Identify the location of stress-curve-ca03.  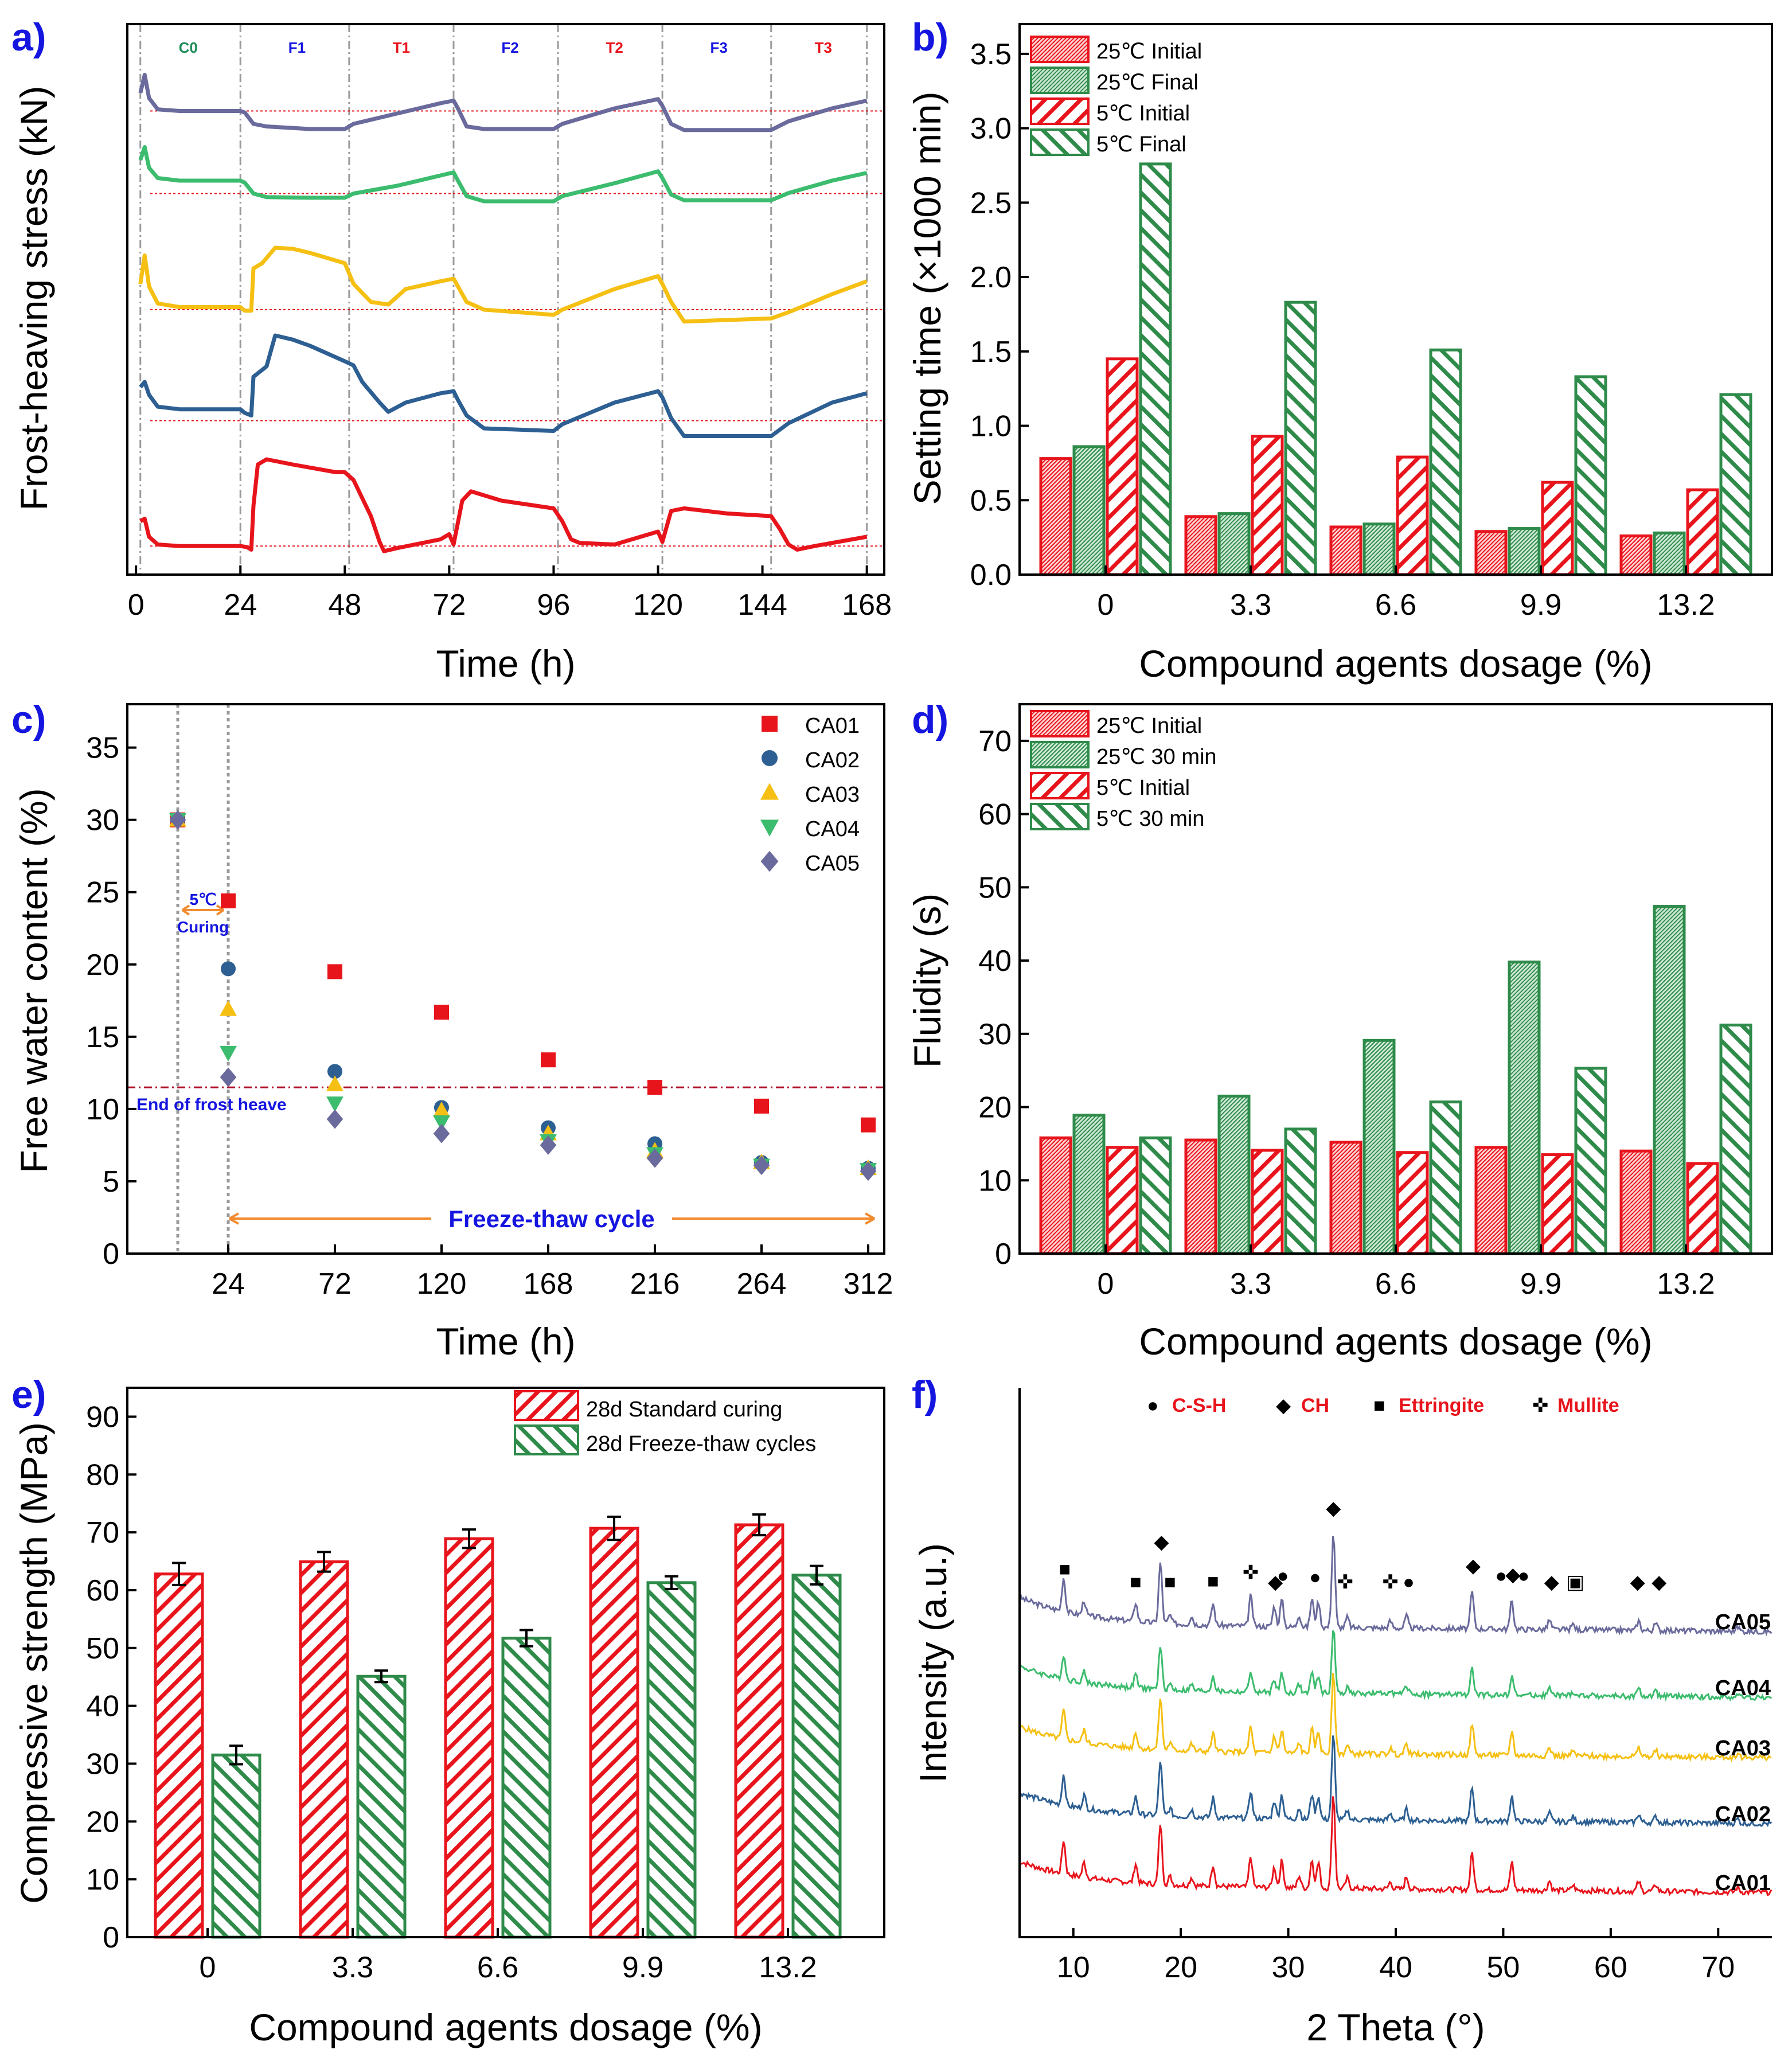
(503, 284).